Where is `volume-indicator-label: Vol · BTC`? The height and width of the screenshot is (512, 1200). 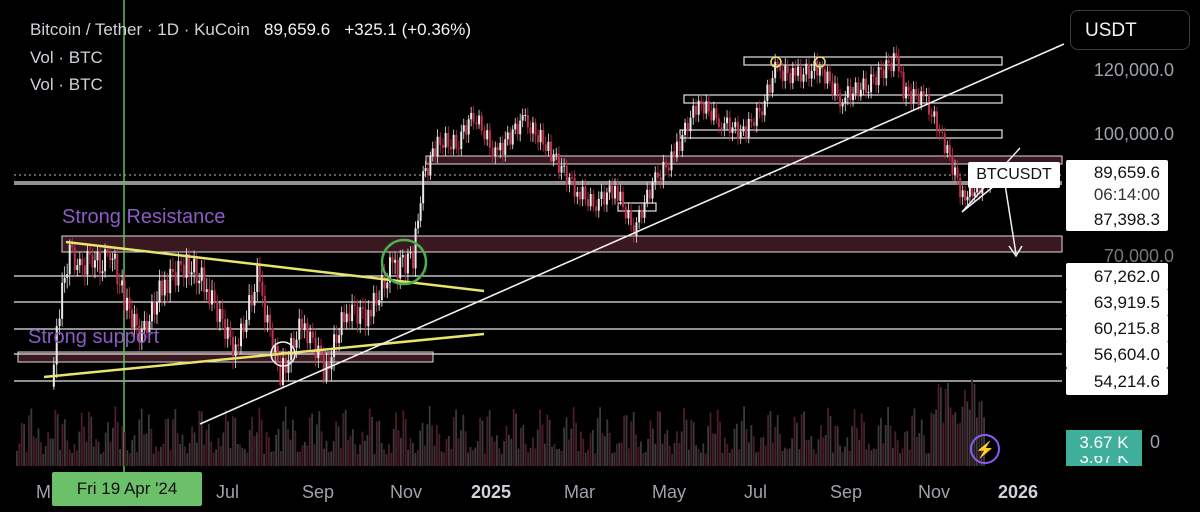
volume-indicator-label: Vol · BTC is located at coordinates (66, 57).